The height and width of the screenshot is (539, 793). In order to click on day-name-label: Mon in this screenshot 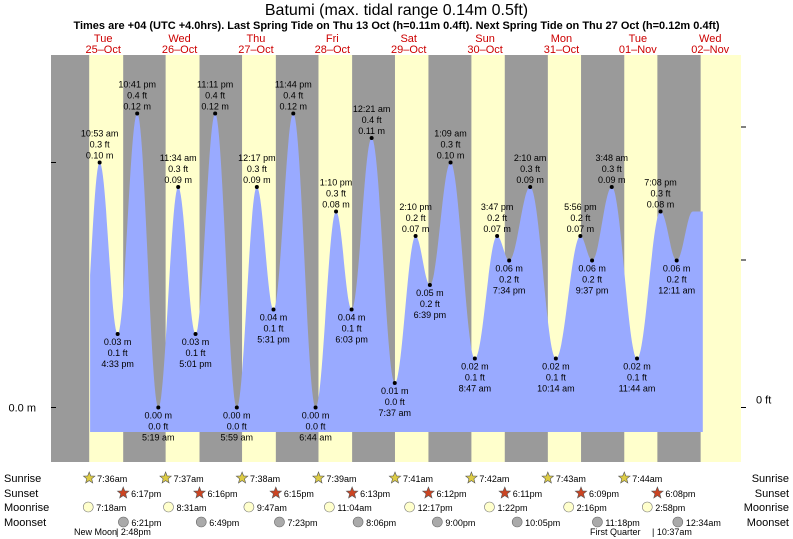, I will do `click(561, 39)`.